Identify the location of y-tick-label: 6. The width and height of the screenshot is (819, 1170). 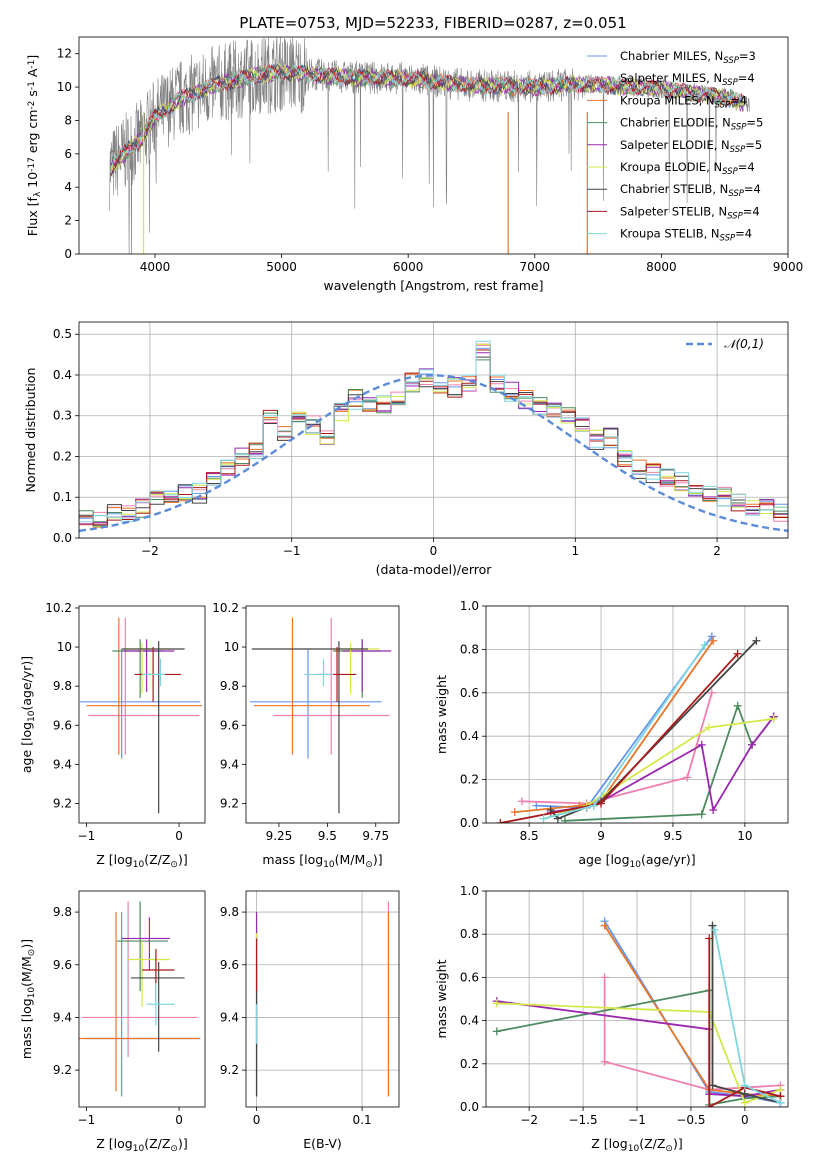
(68, 154).